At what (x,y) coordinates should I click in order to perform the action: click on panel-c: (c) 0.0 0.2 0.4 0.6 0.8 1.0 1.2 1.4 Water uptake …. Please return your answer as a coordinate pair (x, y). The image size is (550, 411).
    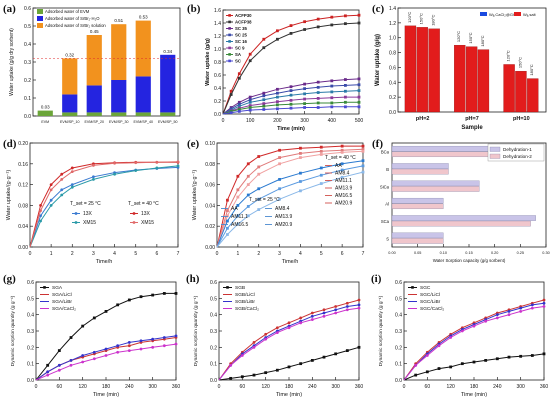
    Looking at the image, I should click on (459, 67).